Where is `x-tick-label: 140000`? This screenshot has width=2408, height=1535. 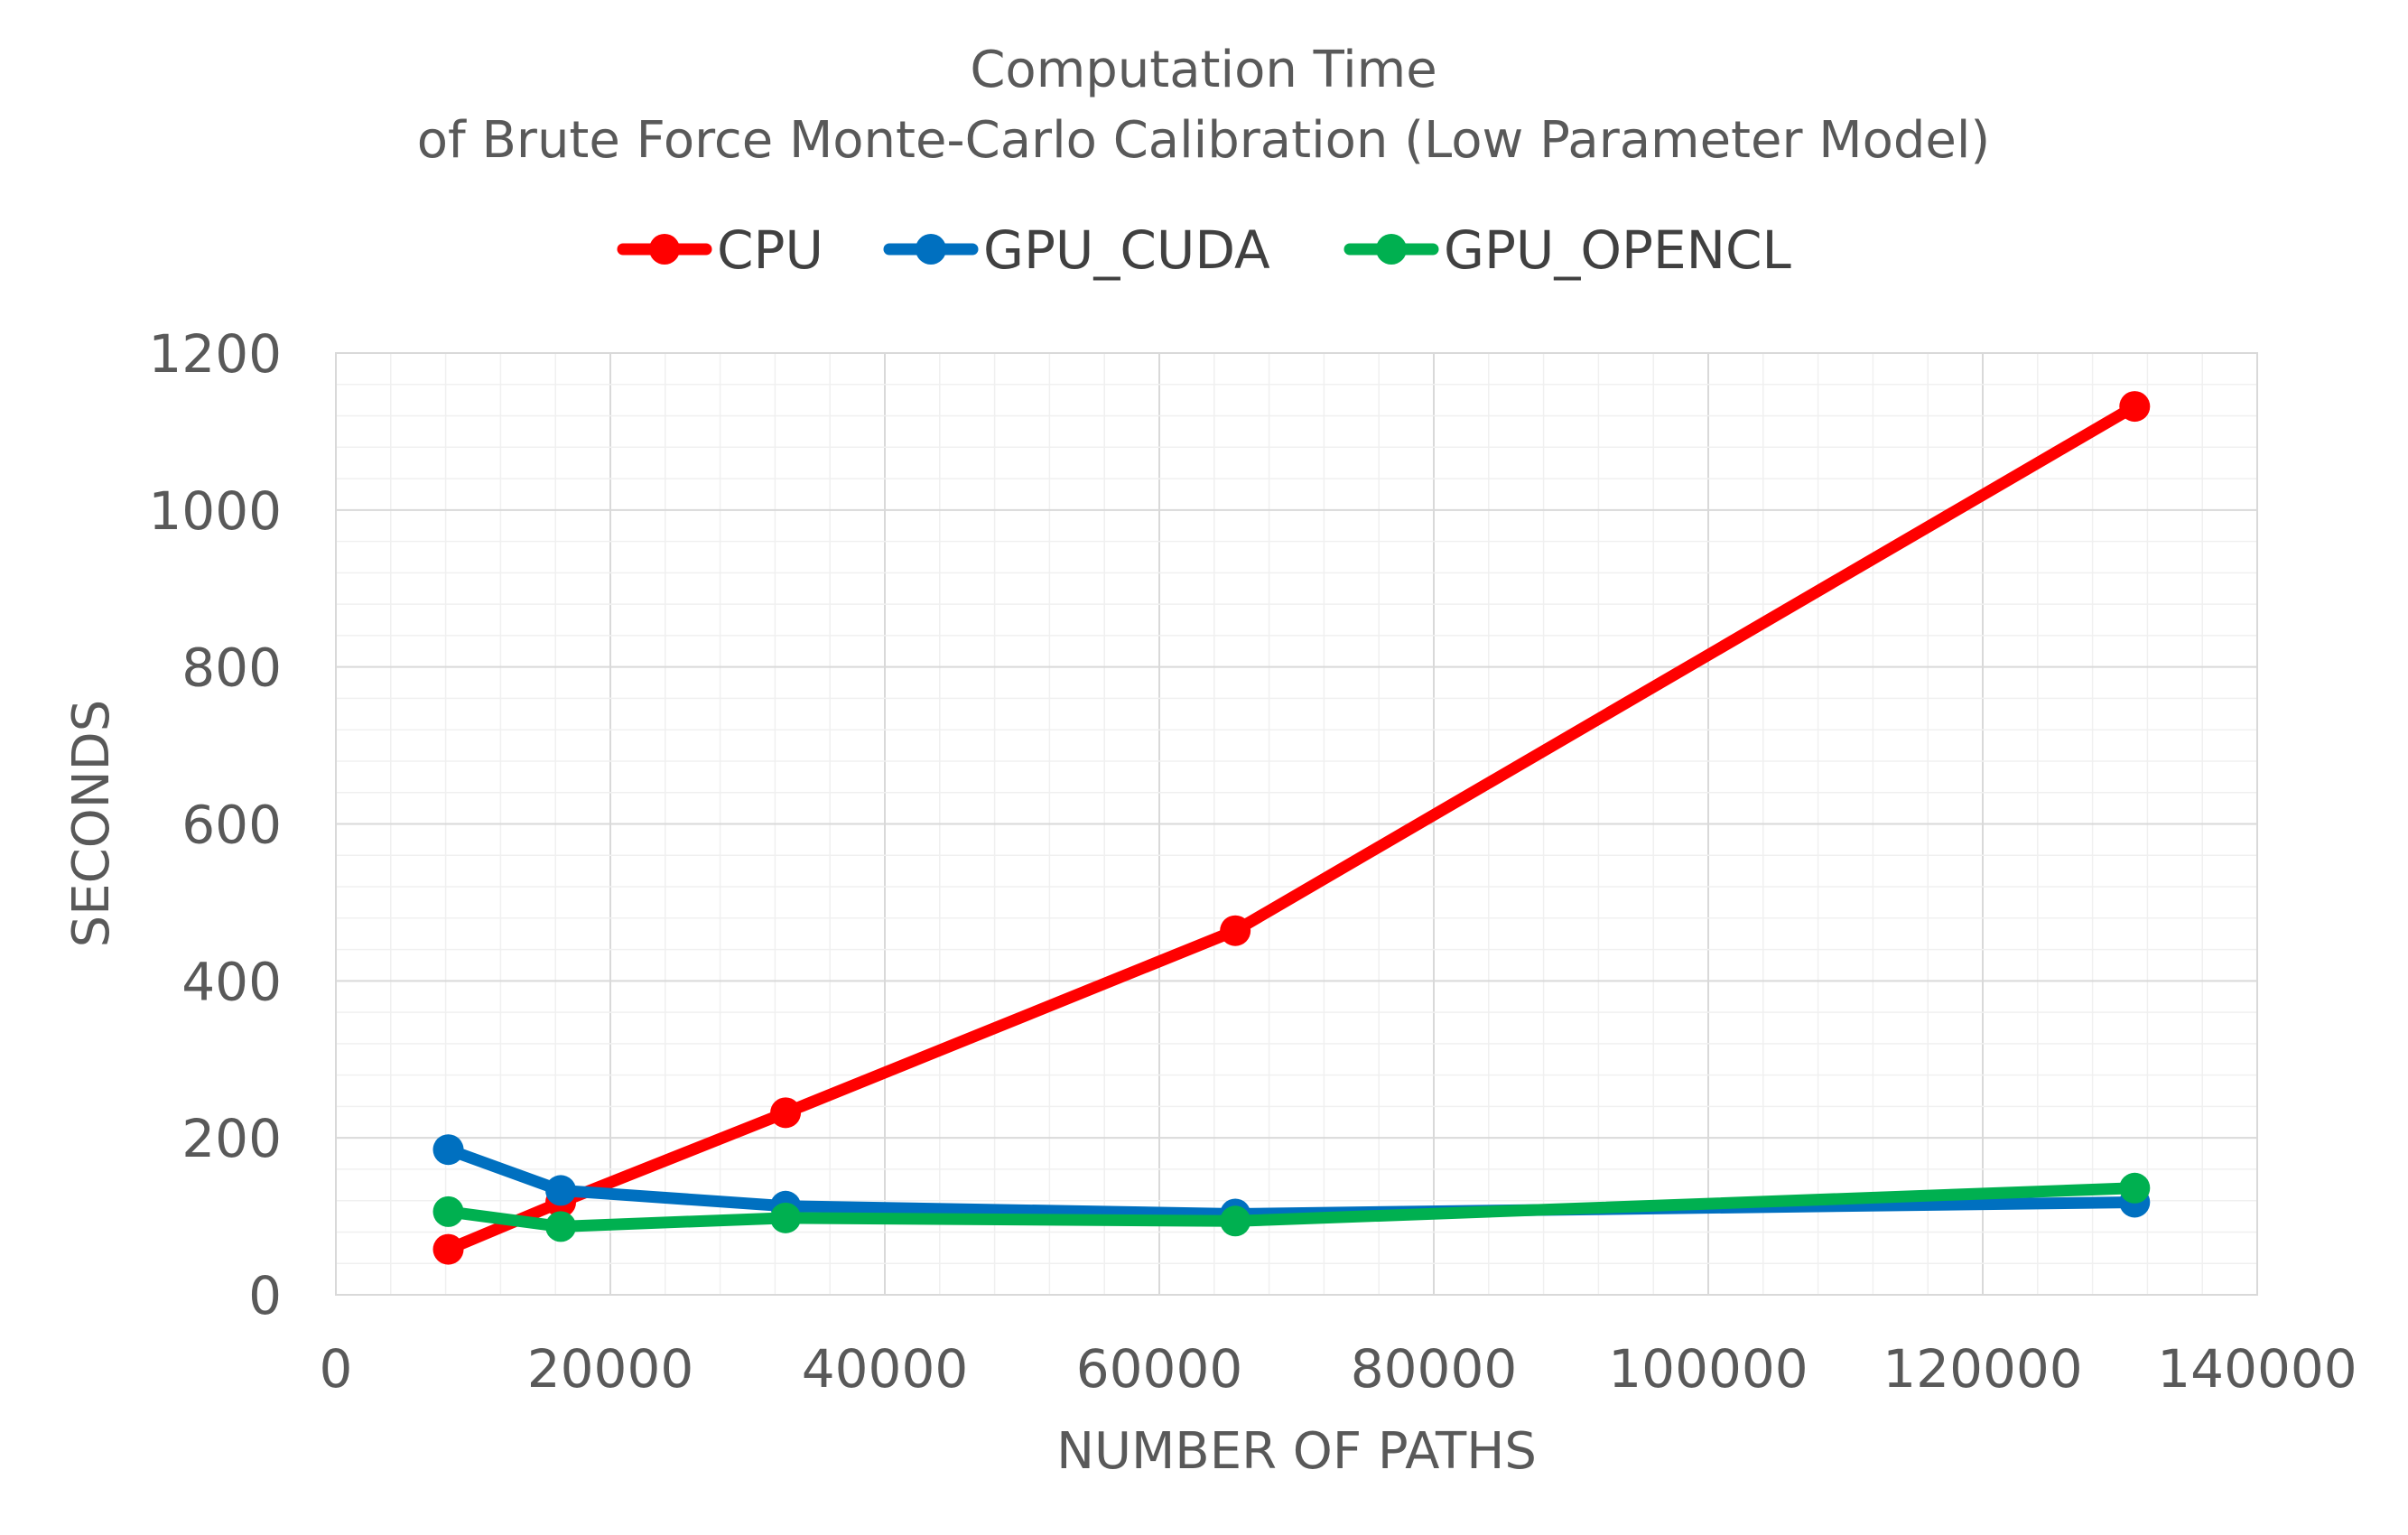 x-tick-label: 140000 is located at coordinates (2257, 1369).